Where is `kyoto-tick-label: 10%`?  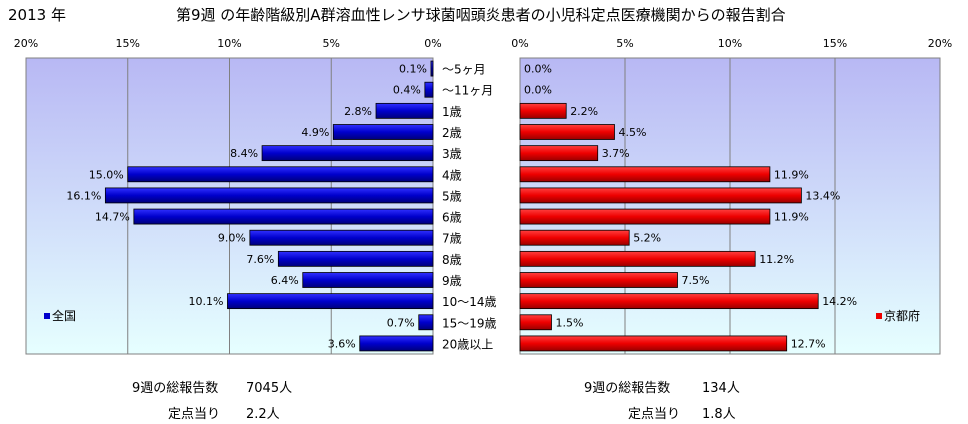 kyoto-tick-label: 10% is located at coordinates (730, 43).